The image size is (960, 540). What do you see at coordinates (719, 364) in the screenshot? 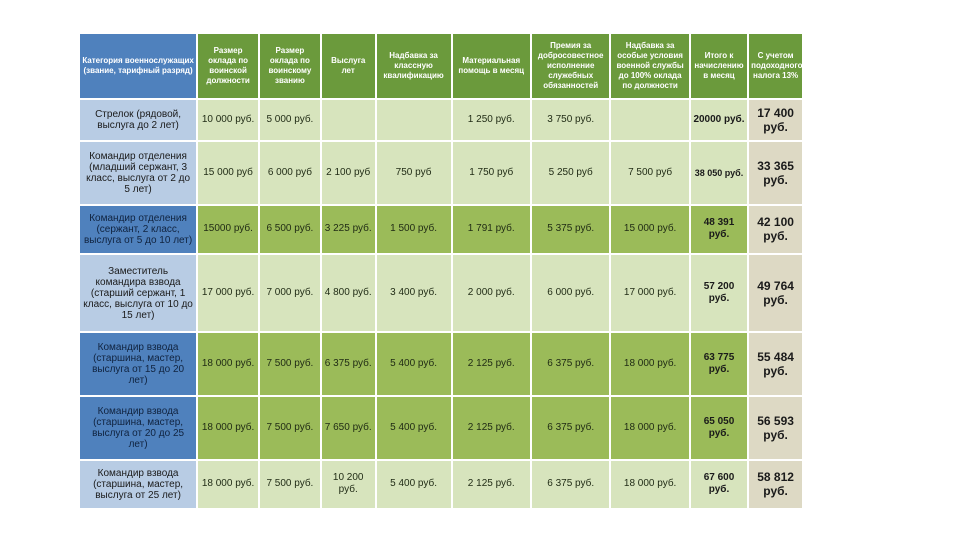
I see `row-total: 63 775 руб.` at bounding box center [719, 364].